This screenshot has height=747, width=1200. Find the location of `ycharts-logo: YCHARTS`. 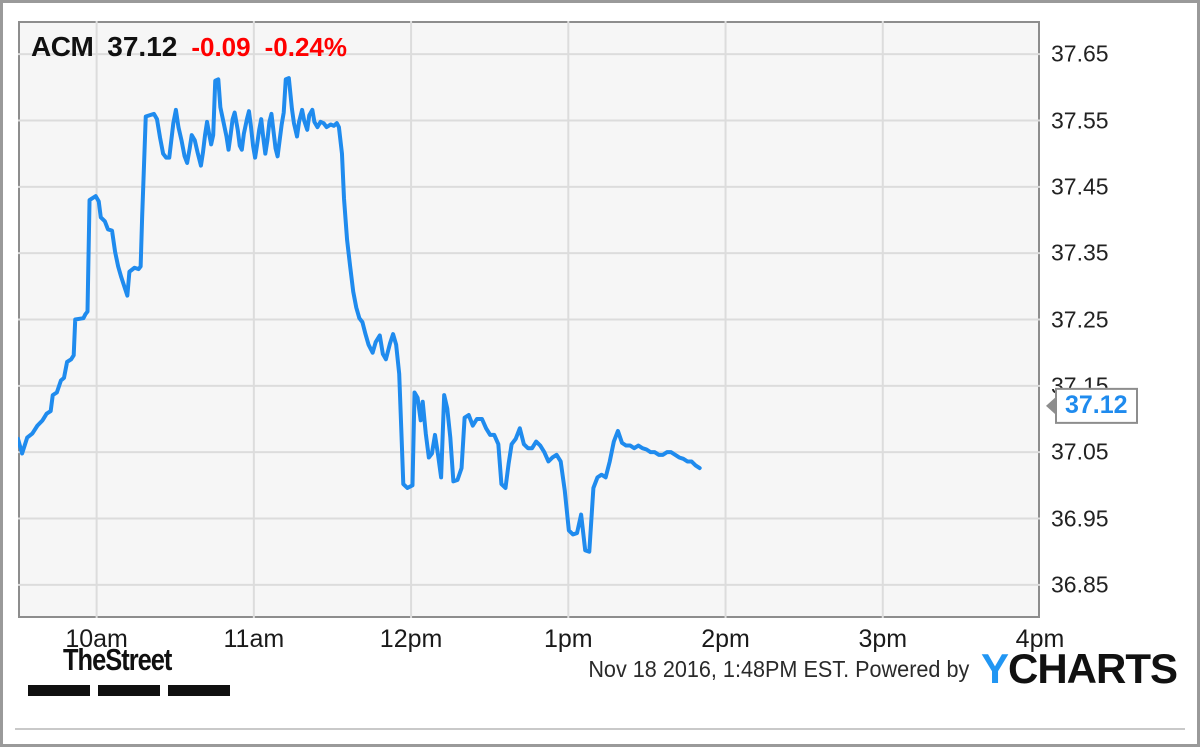

ycharts-logo: YCHARTS is located at coordinates (1079, 668).